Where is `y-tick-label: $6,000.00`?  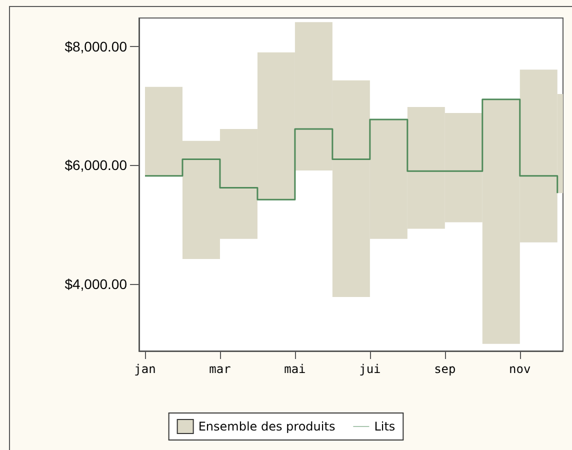 y-tick-label: $6,000.00 is located at coordinates (96, 165).